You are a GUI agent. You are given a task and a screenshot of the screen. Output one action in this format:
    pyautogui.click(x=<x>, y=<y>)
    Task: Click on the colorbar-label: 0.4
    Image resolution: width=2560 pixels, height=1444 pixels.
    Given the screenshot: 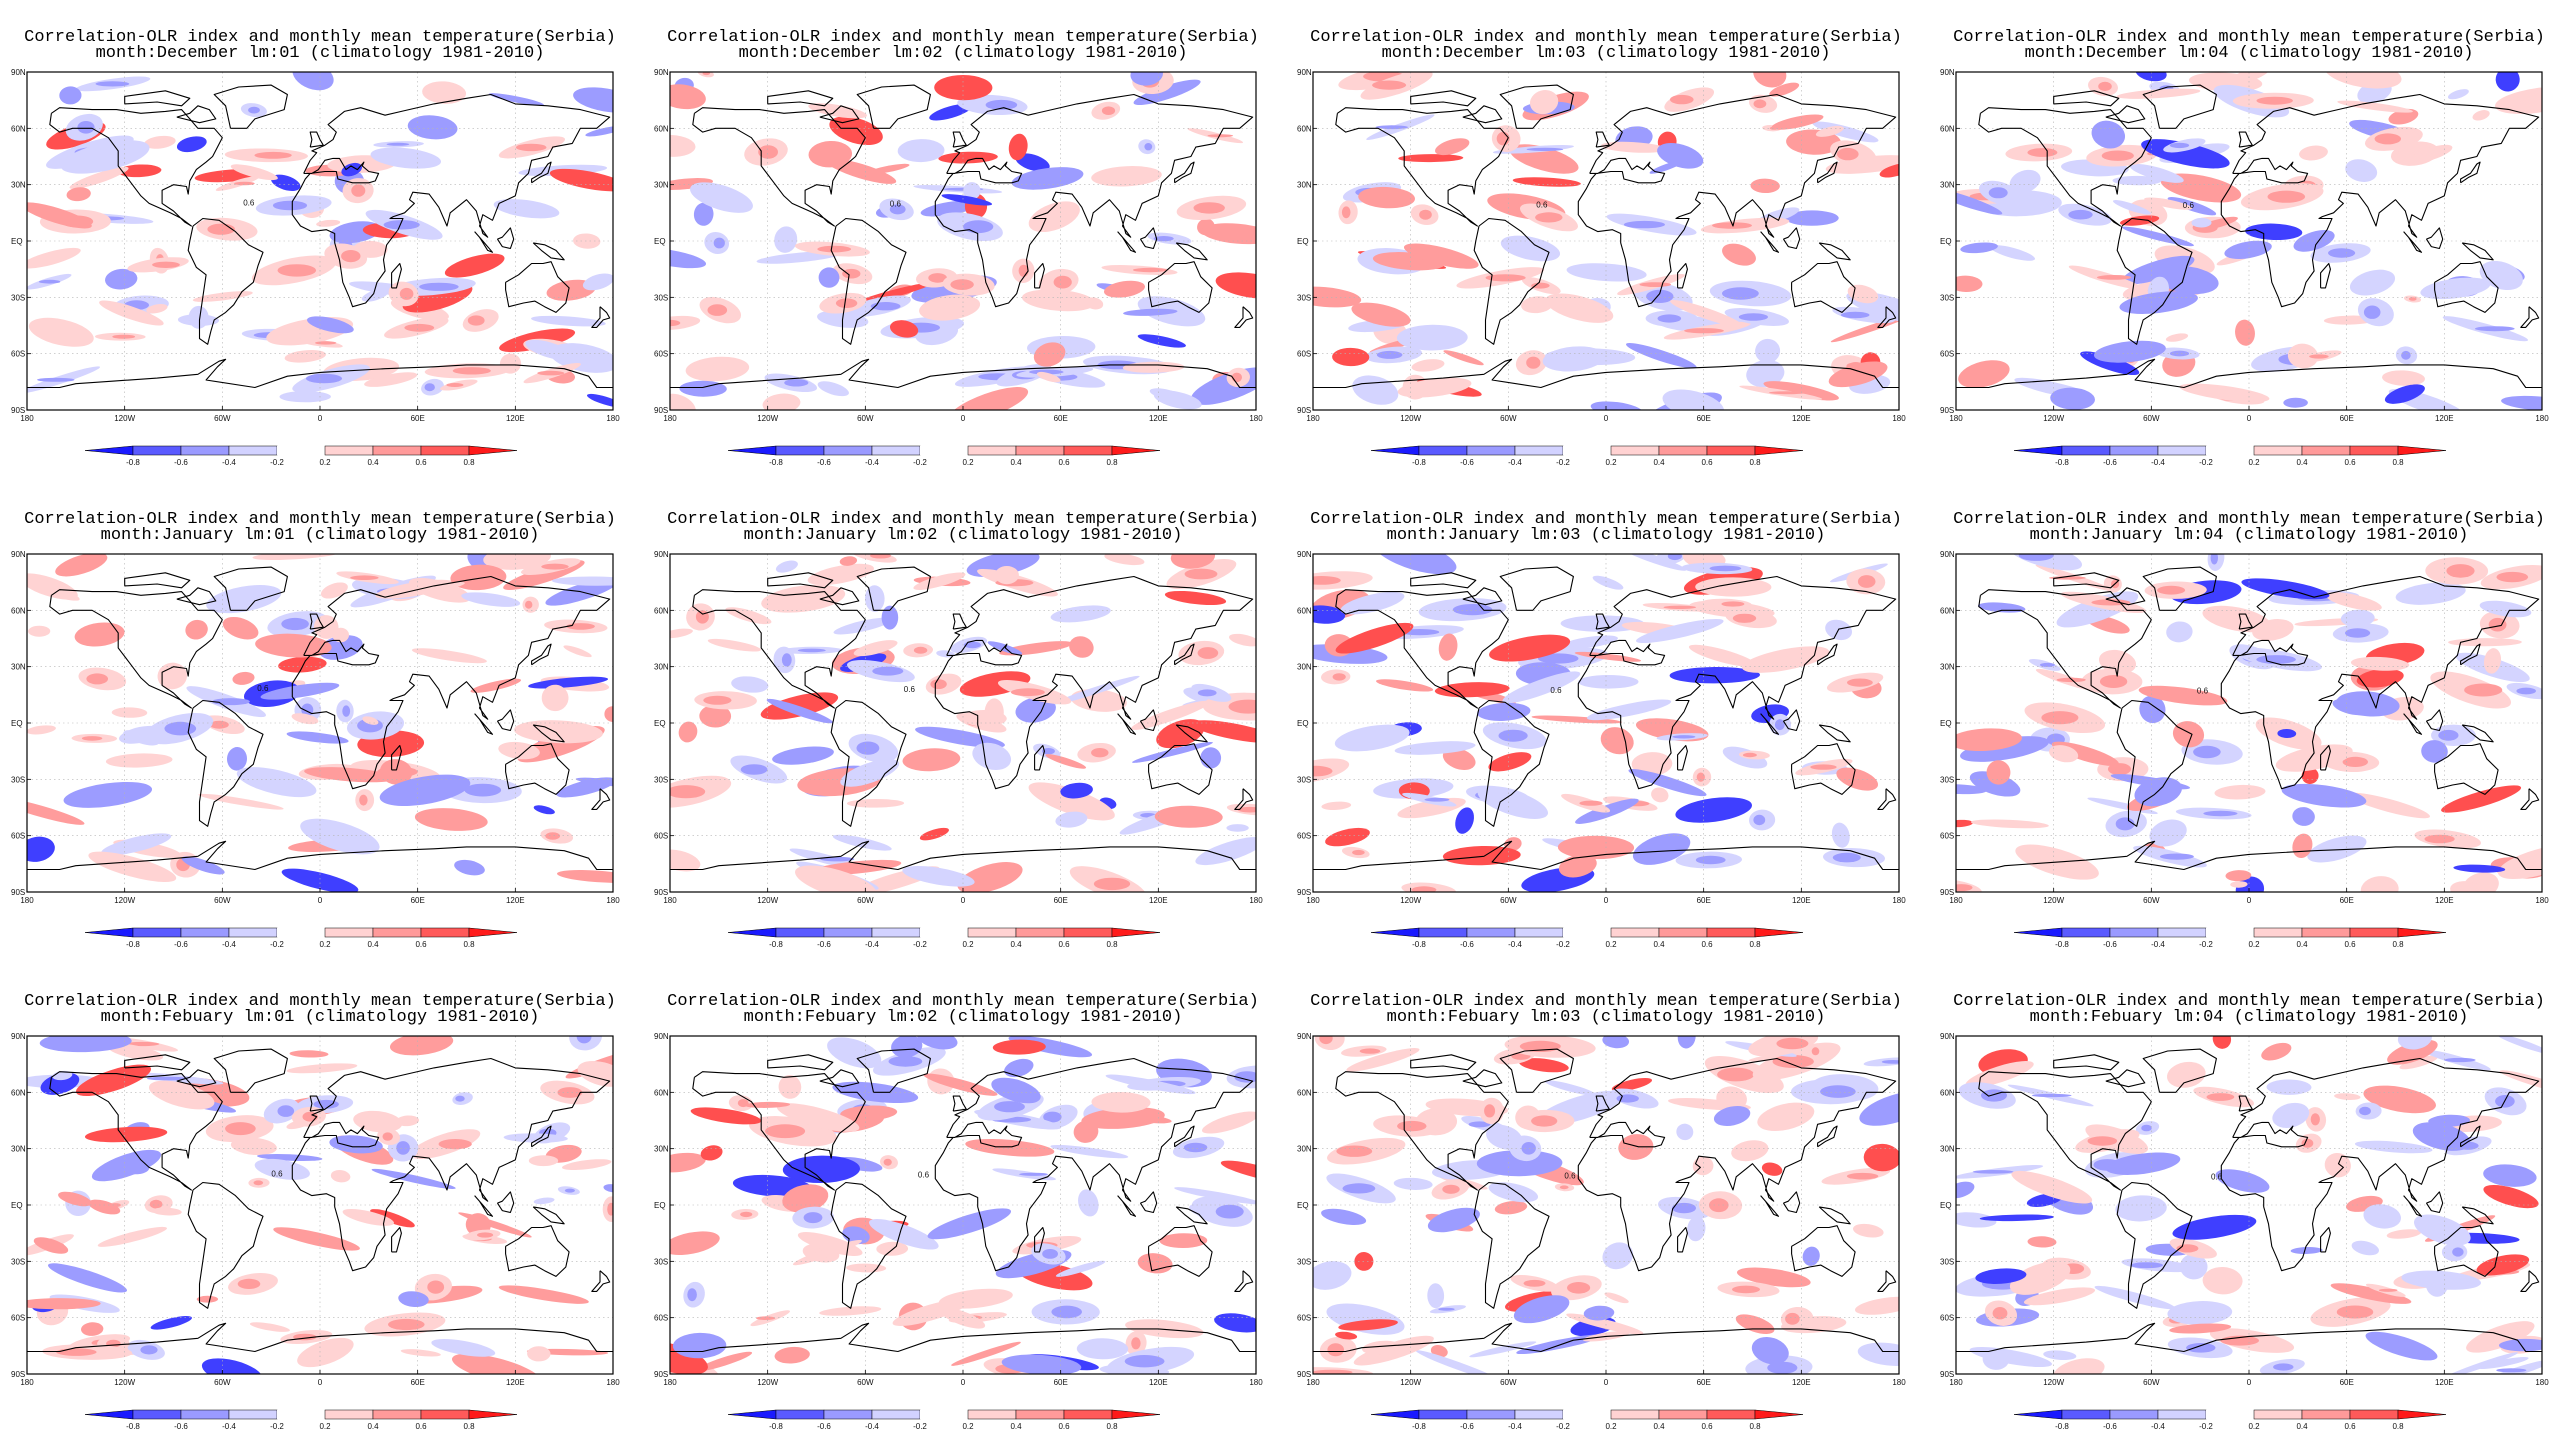 What is the action you would take?
    pyautogui.click(x=1016, y=462)
    